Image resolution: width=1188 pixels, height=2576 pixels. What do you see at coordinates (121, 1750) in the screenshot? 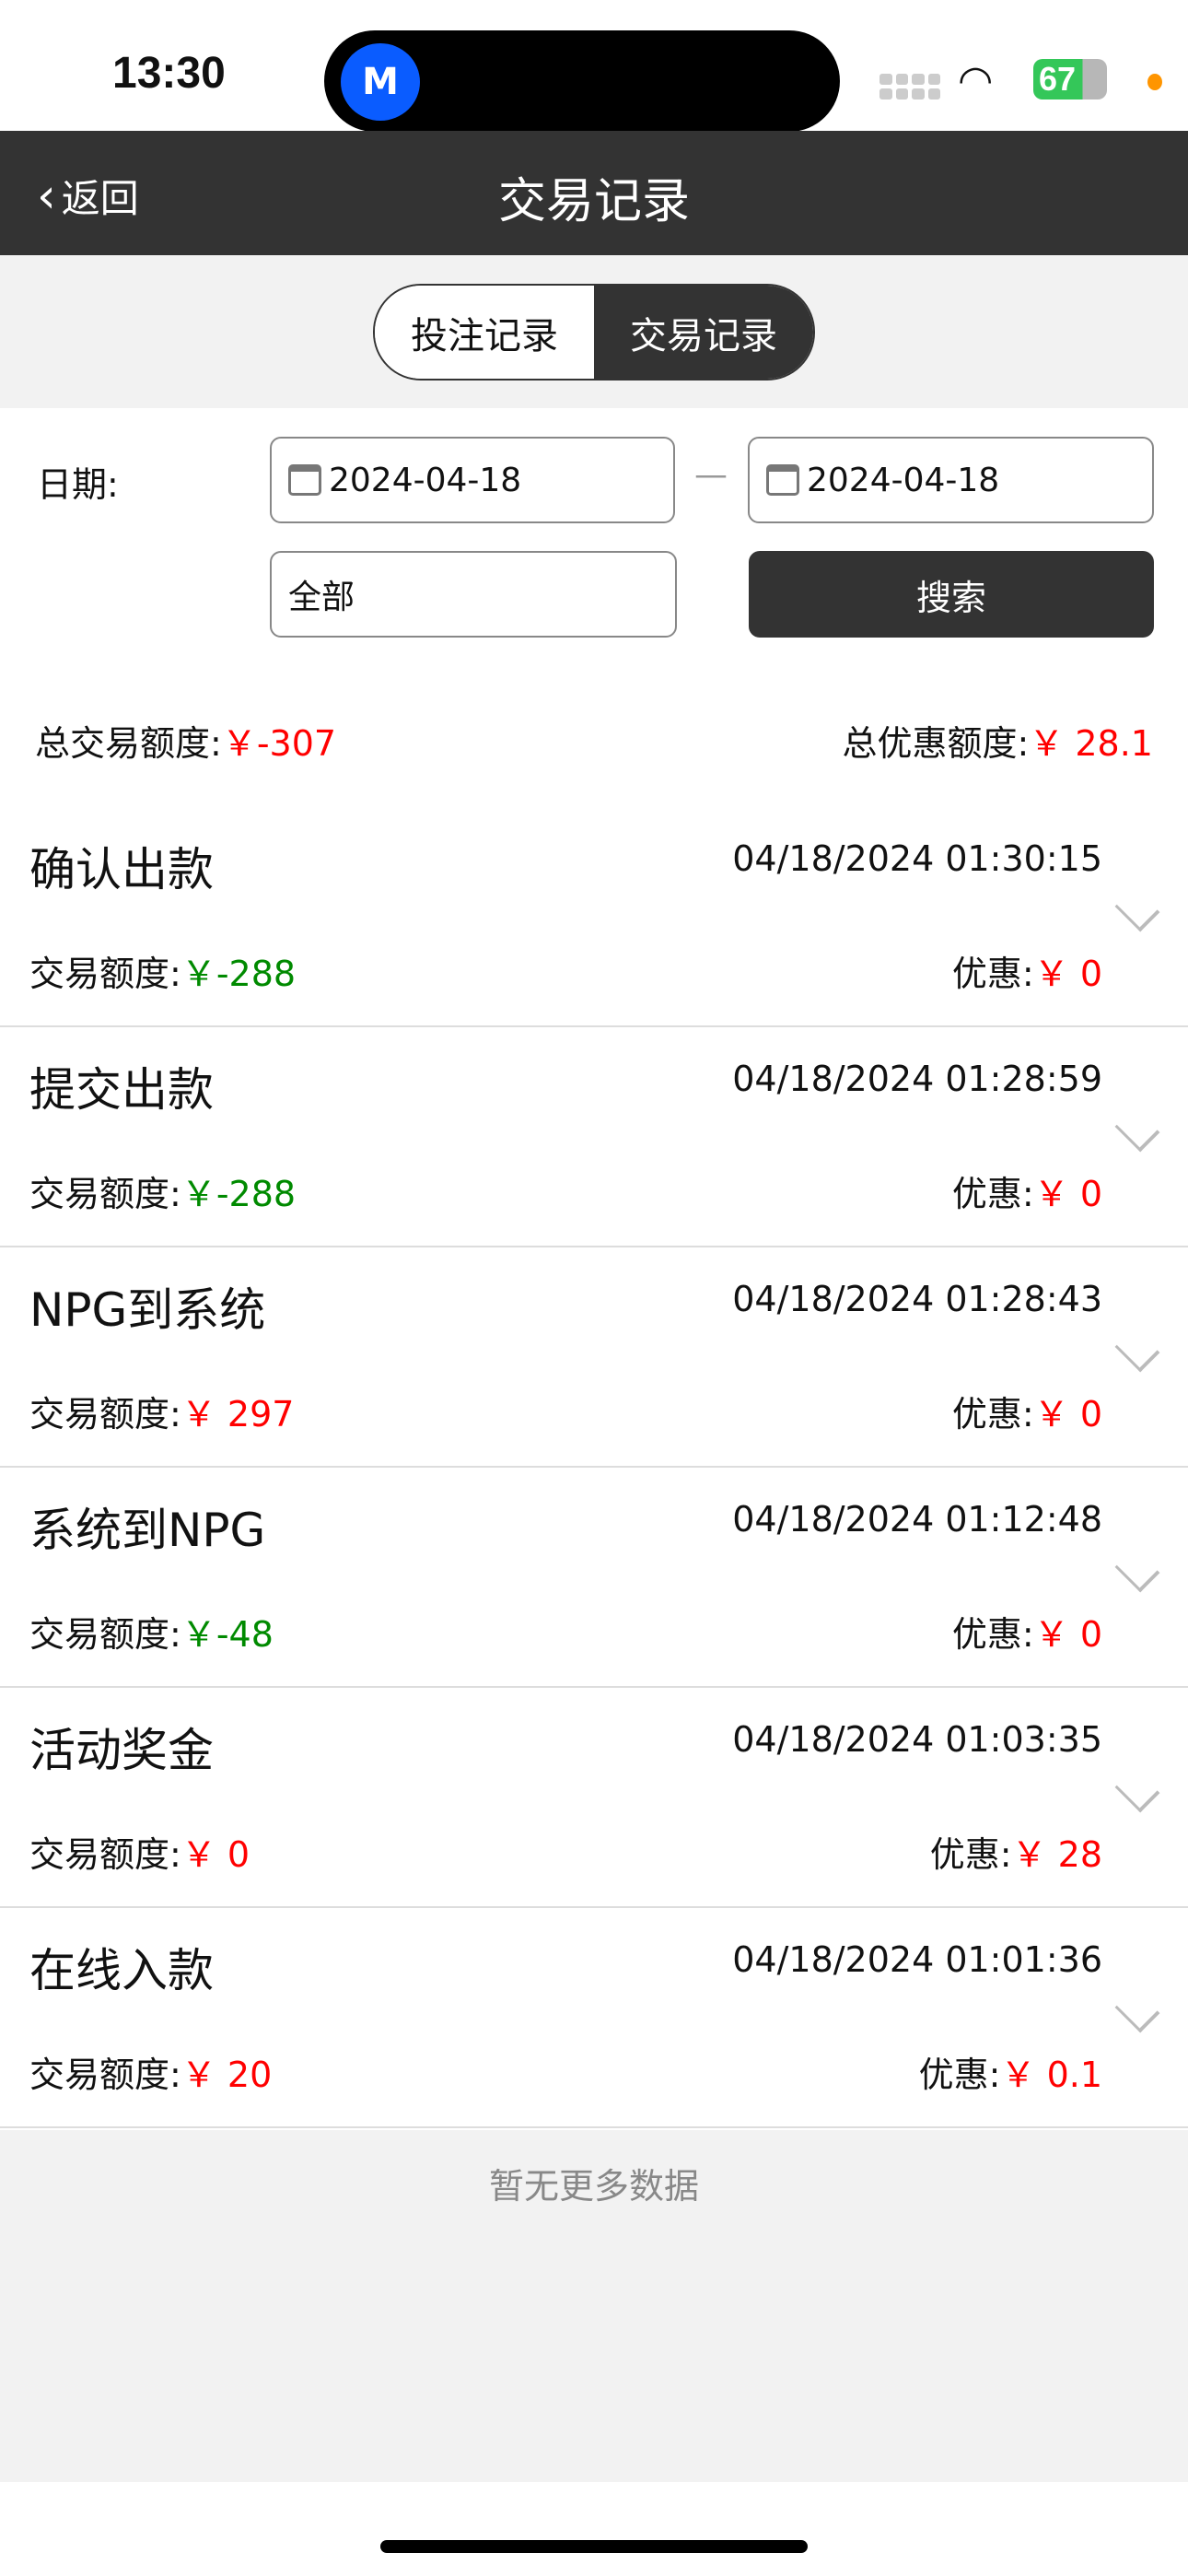
I see `record-title: 活动奖金` at bounding box center [121, 1750].